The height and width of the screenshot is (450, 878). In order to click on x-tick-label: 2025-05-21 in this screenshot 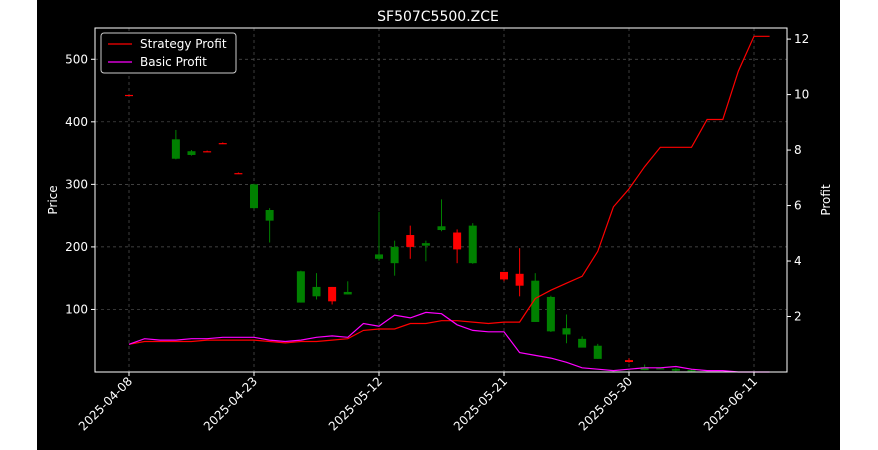, I will do `click(480, 403)`.